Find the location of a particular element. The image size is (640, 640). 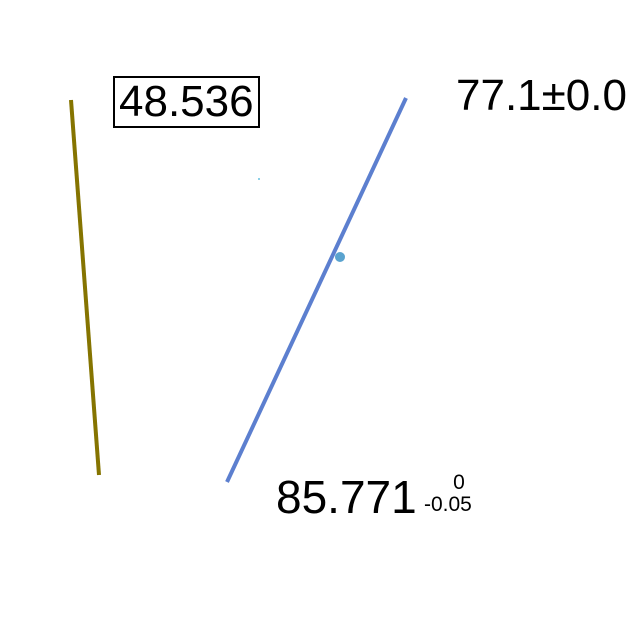

boxed-value-label: 48.536 is located at coordinates (186, 102).